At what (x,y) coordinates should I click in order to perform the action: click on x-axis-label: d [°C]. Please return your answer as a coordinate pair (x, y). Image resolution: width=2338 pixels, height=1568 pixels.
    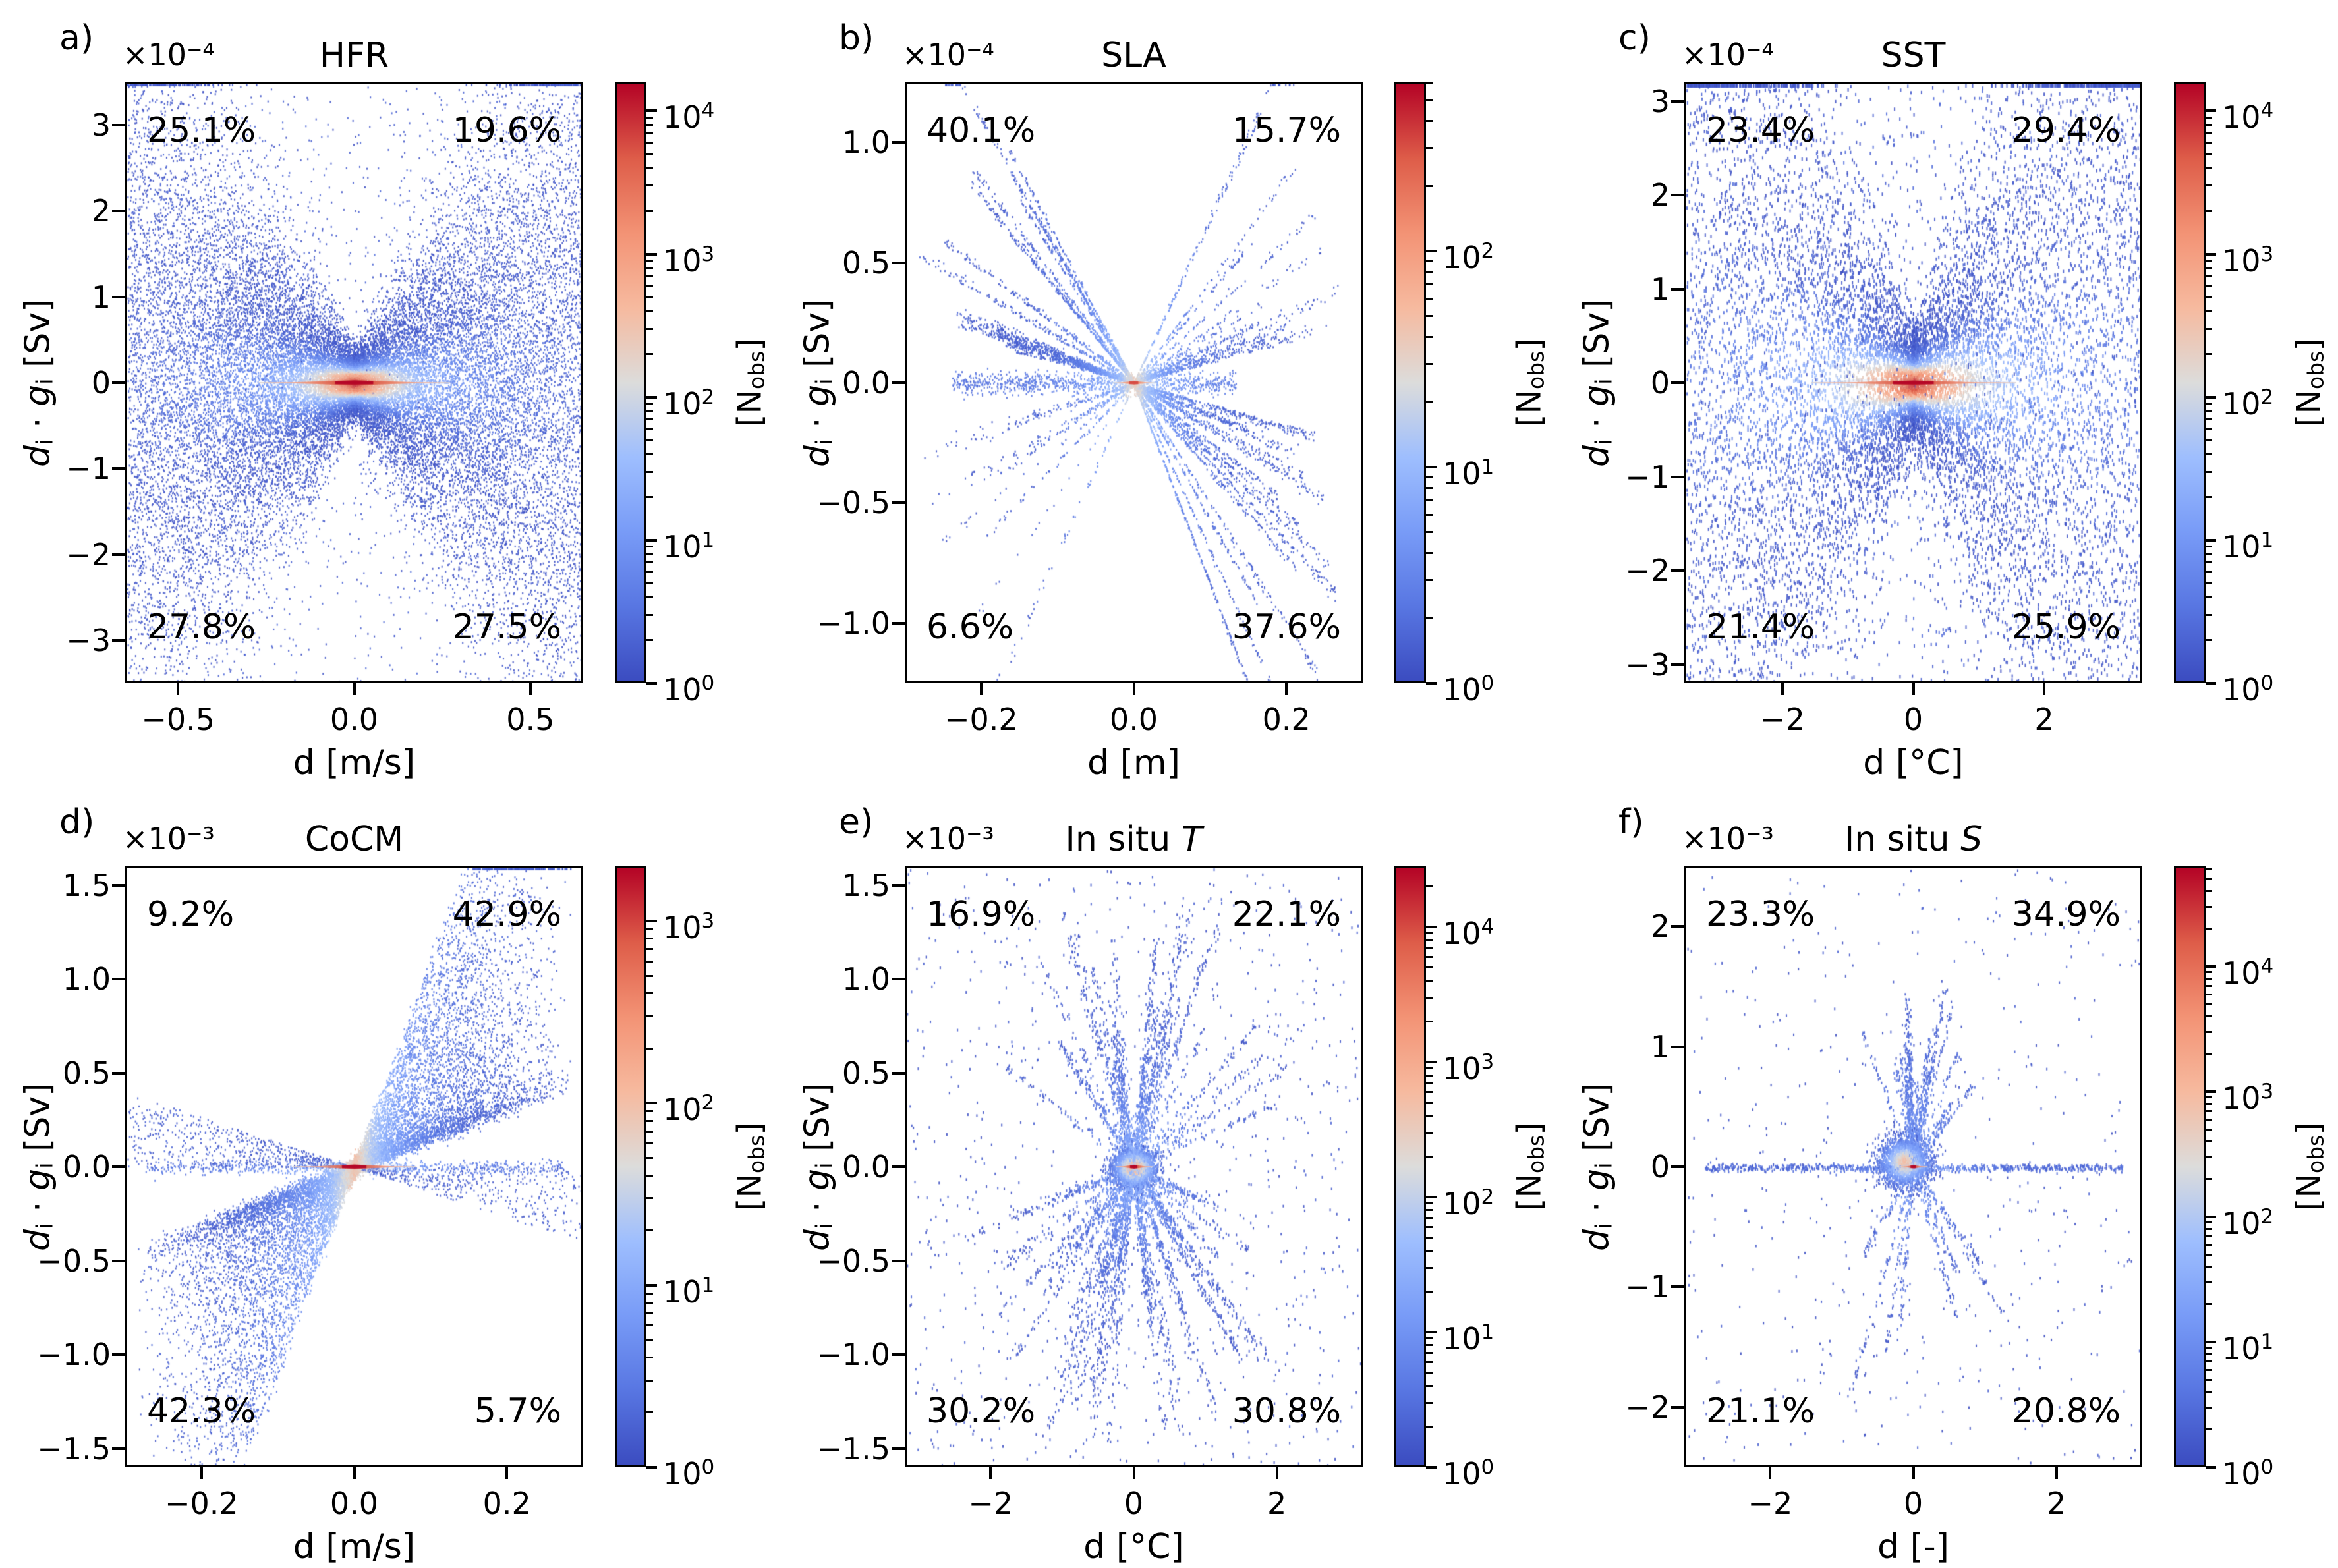
    Looking at the image, I should click on (1913, 763).